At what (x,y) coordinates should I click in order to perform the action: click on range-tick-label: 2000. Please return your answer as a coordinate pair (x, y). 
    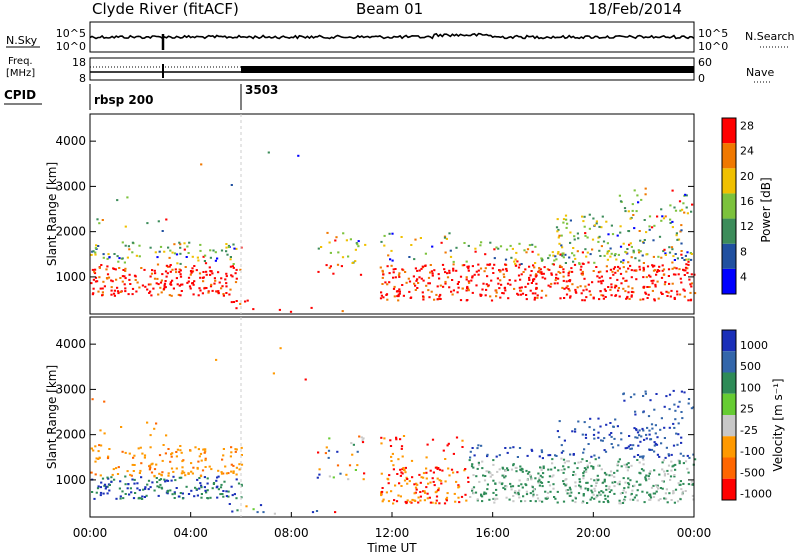
    Looking at the image, I should click on (70, 435).